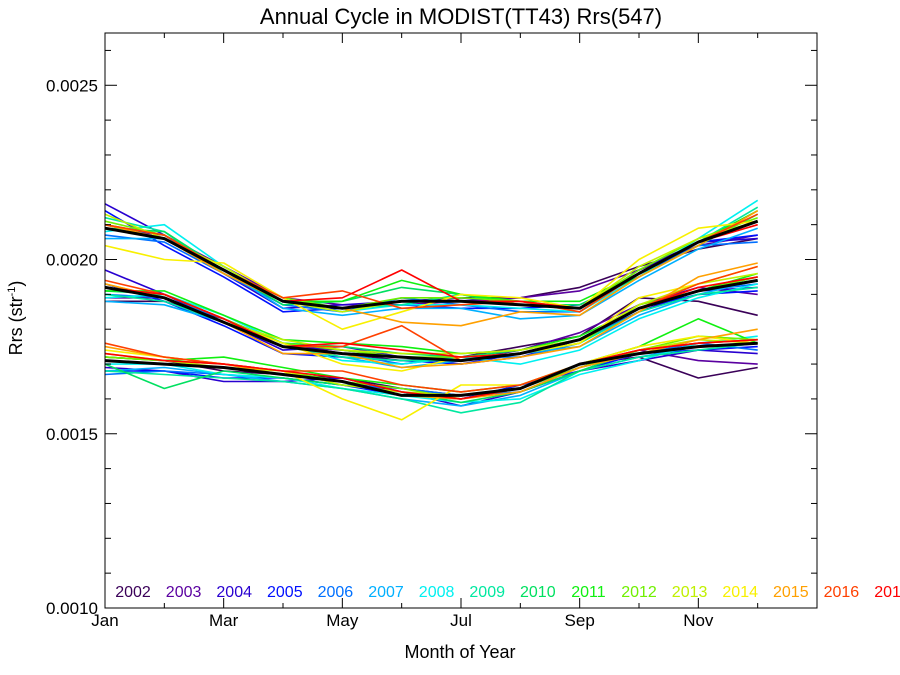  I want to click on legend-label-2008: 2008, so click(437, 592).